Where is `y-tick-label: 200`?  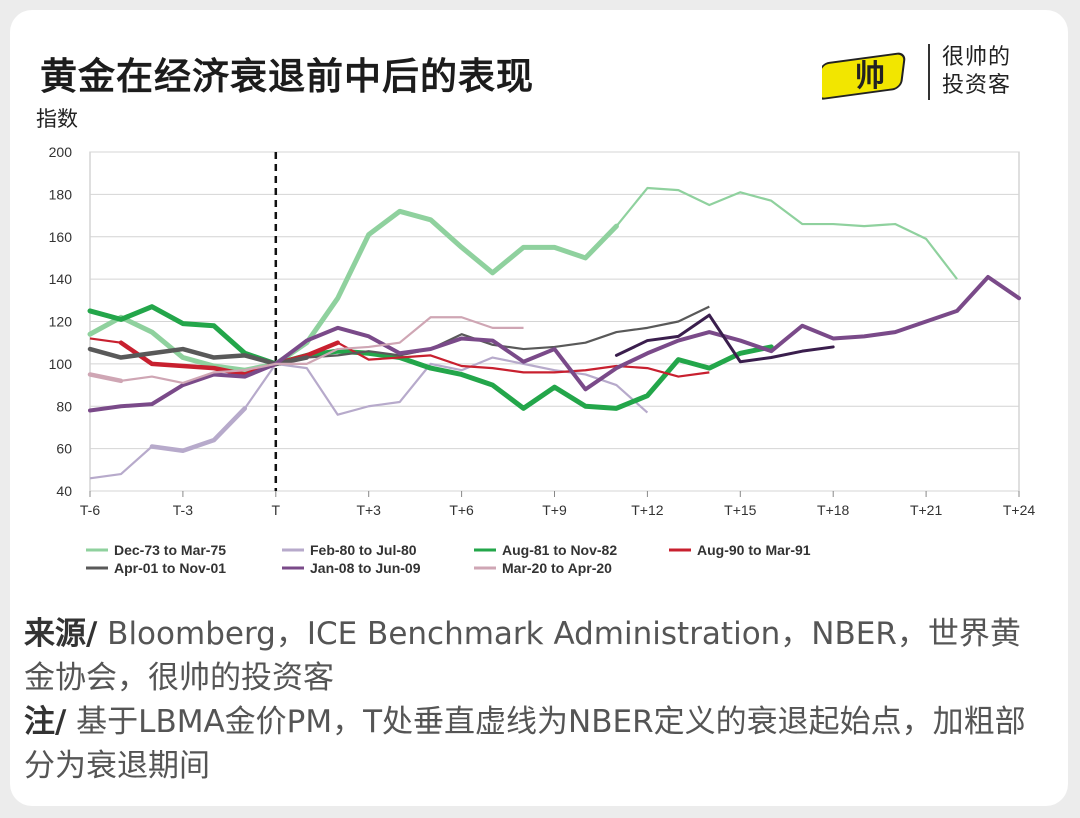
y-tick-label: 200 is located at coordinates (61, 152).